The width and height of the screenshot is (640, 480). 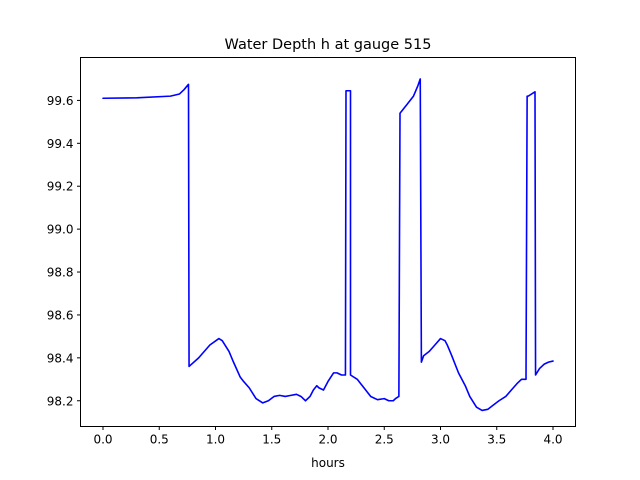 I want to click on y-tick-label: 99.6, so click(x=60, y=101).